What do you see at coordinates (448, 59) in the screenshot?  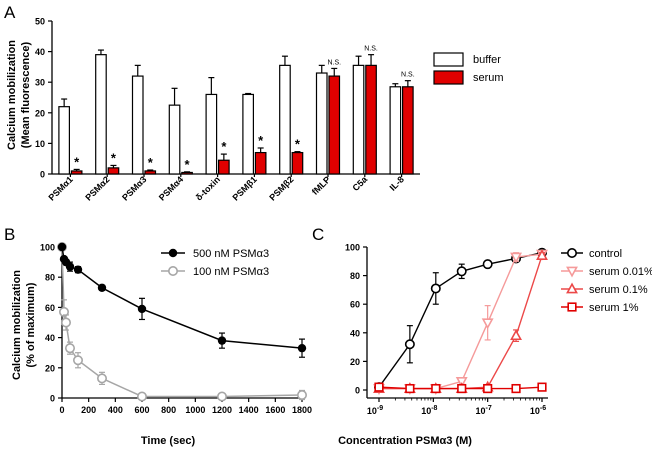 I see `legend-swatch-buffer` at bounding box center [448, 59].